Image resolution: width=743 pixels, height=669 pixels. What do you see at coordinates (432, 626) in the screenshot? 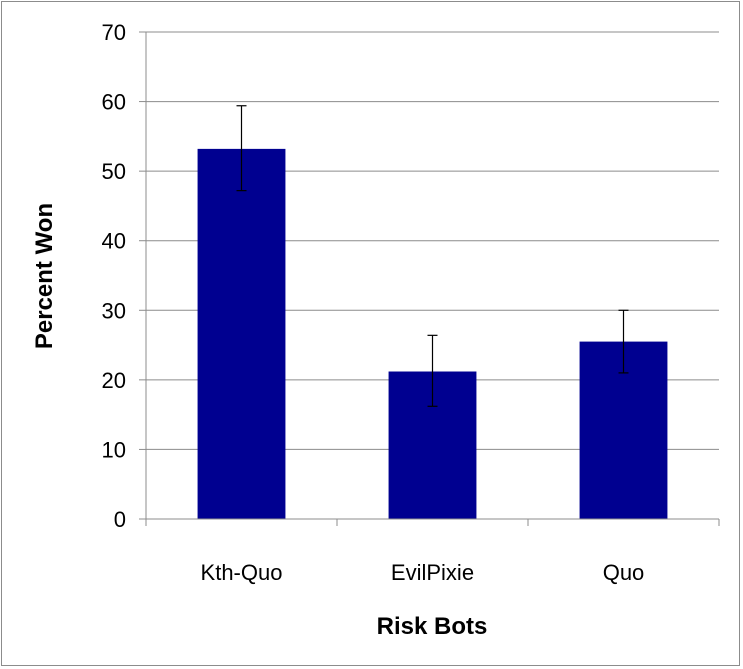
I see `x-axis-title: Risk Bots` at bounding box center [432, 626].